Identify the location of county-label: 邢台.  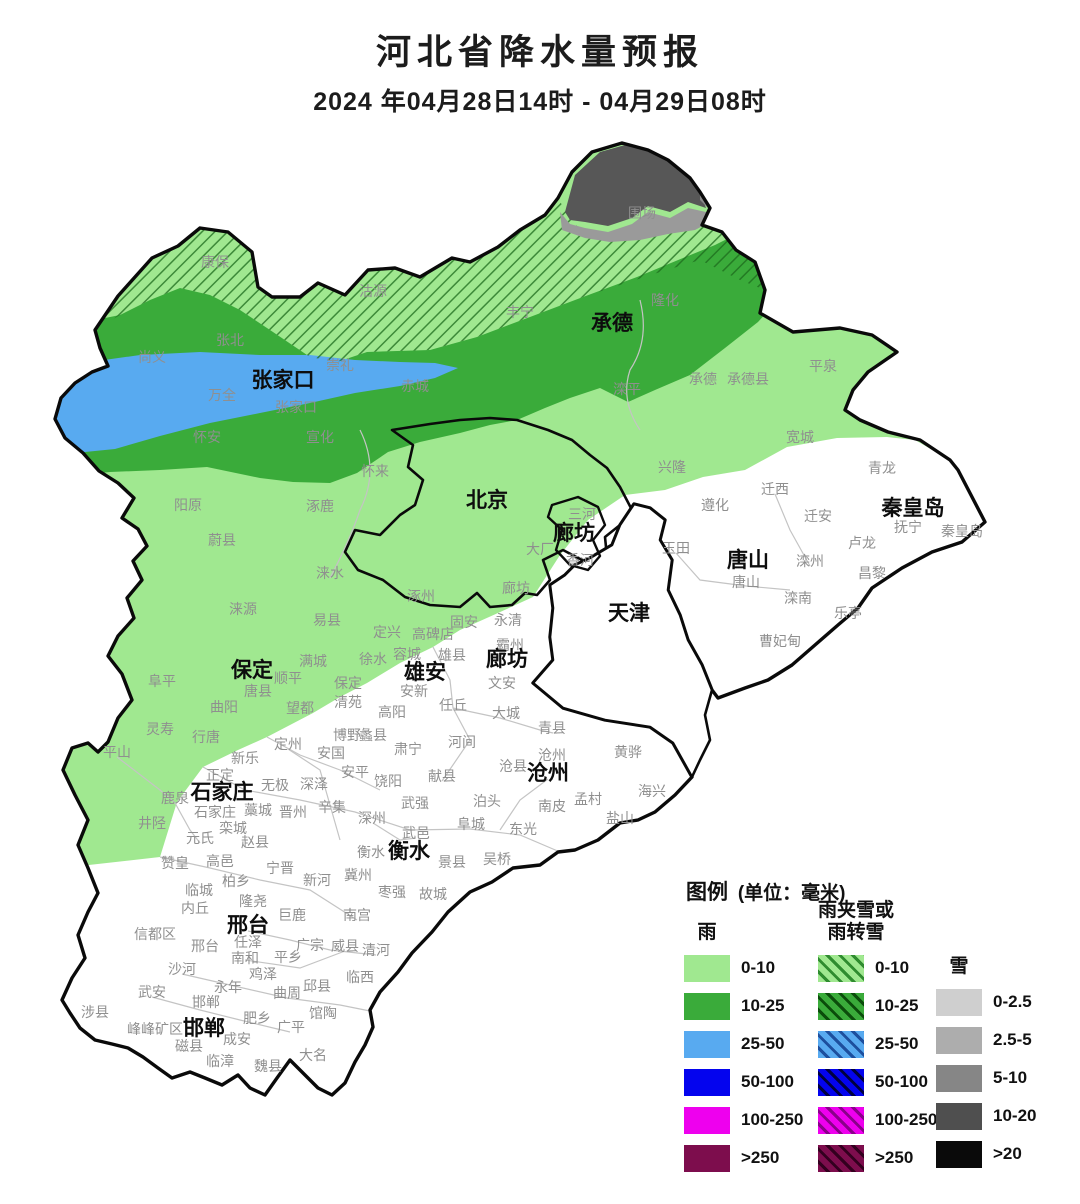
(205, 946).